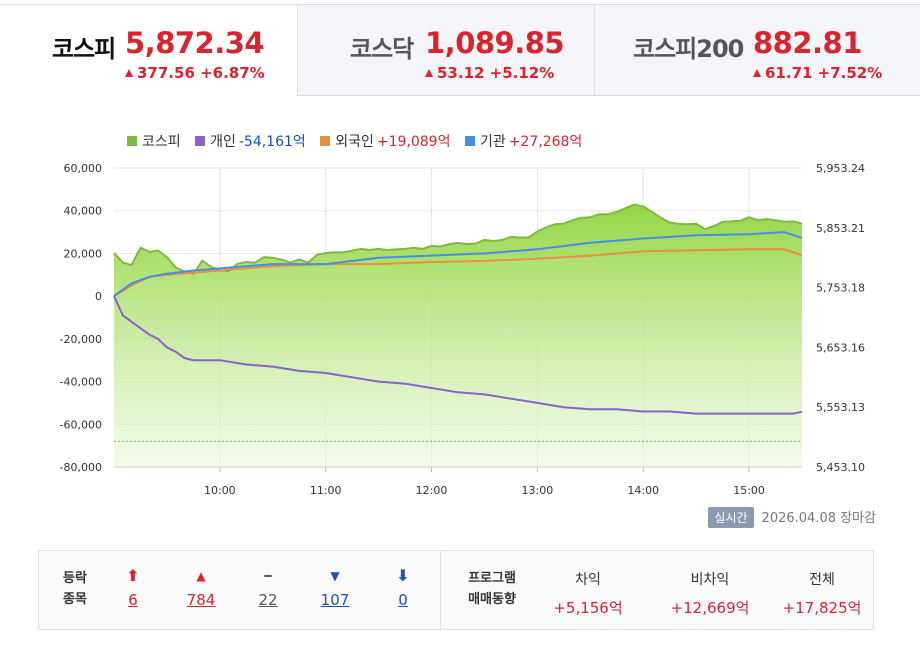  What do you see at coordinates (133, 575) in the screenshot?
I see `upper-limit-icon: ⬆` at bounding box center [133, 575].